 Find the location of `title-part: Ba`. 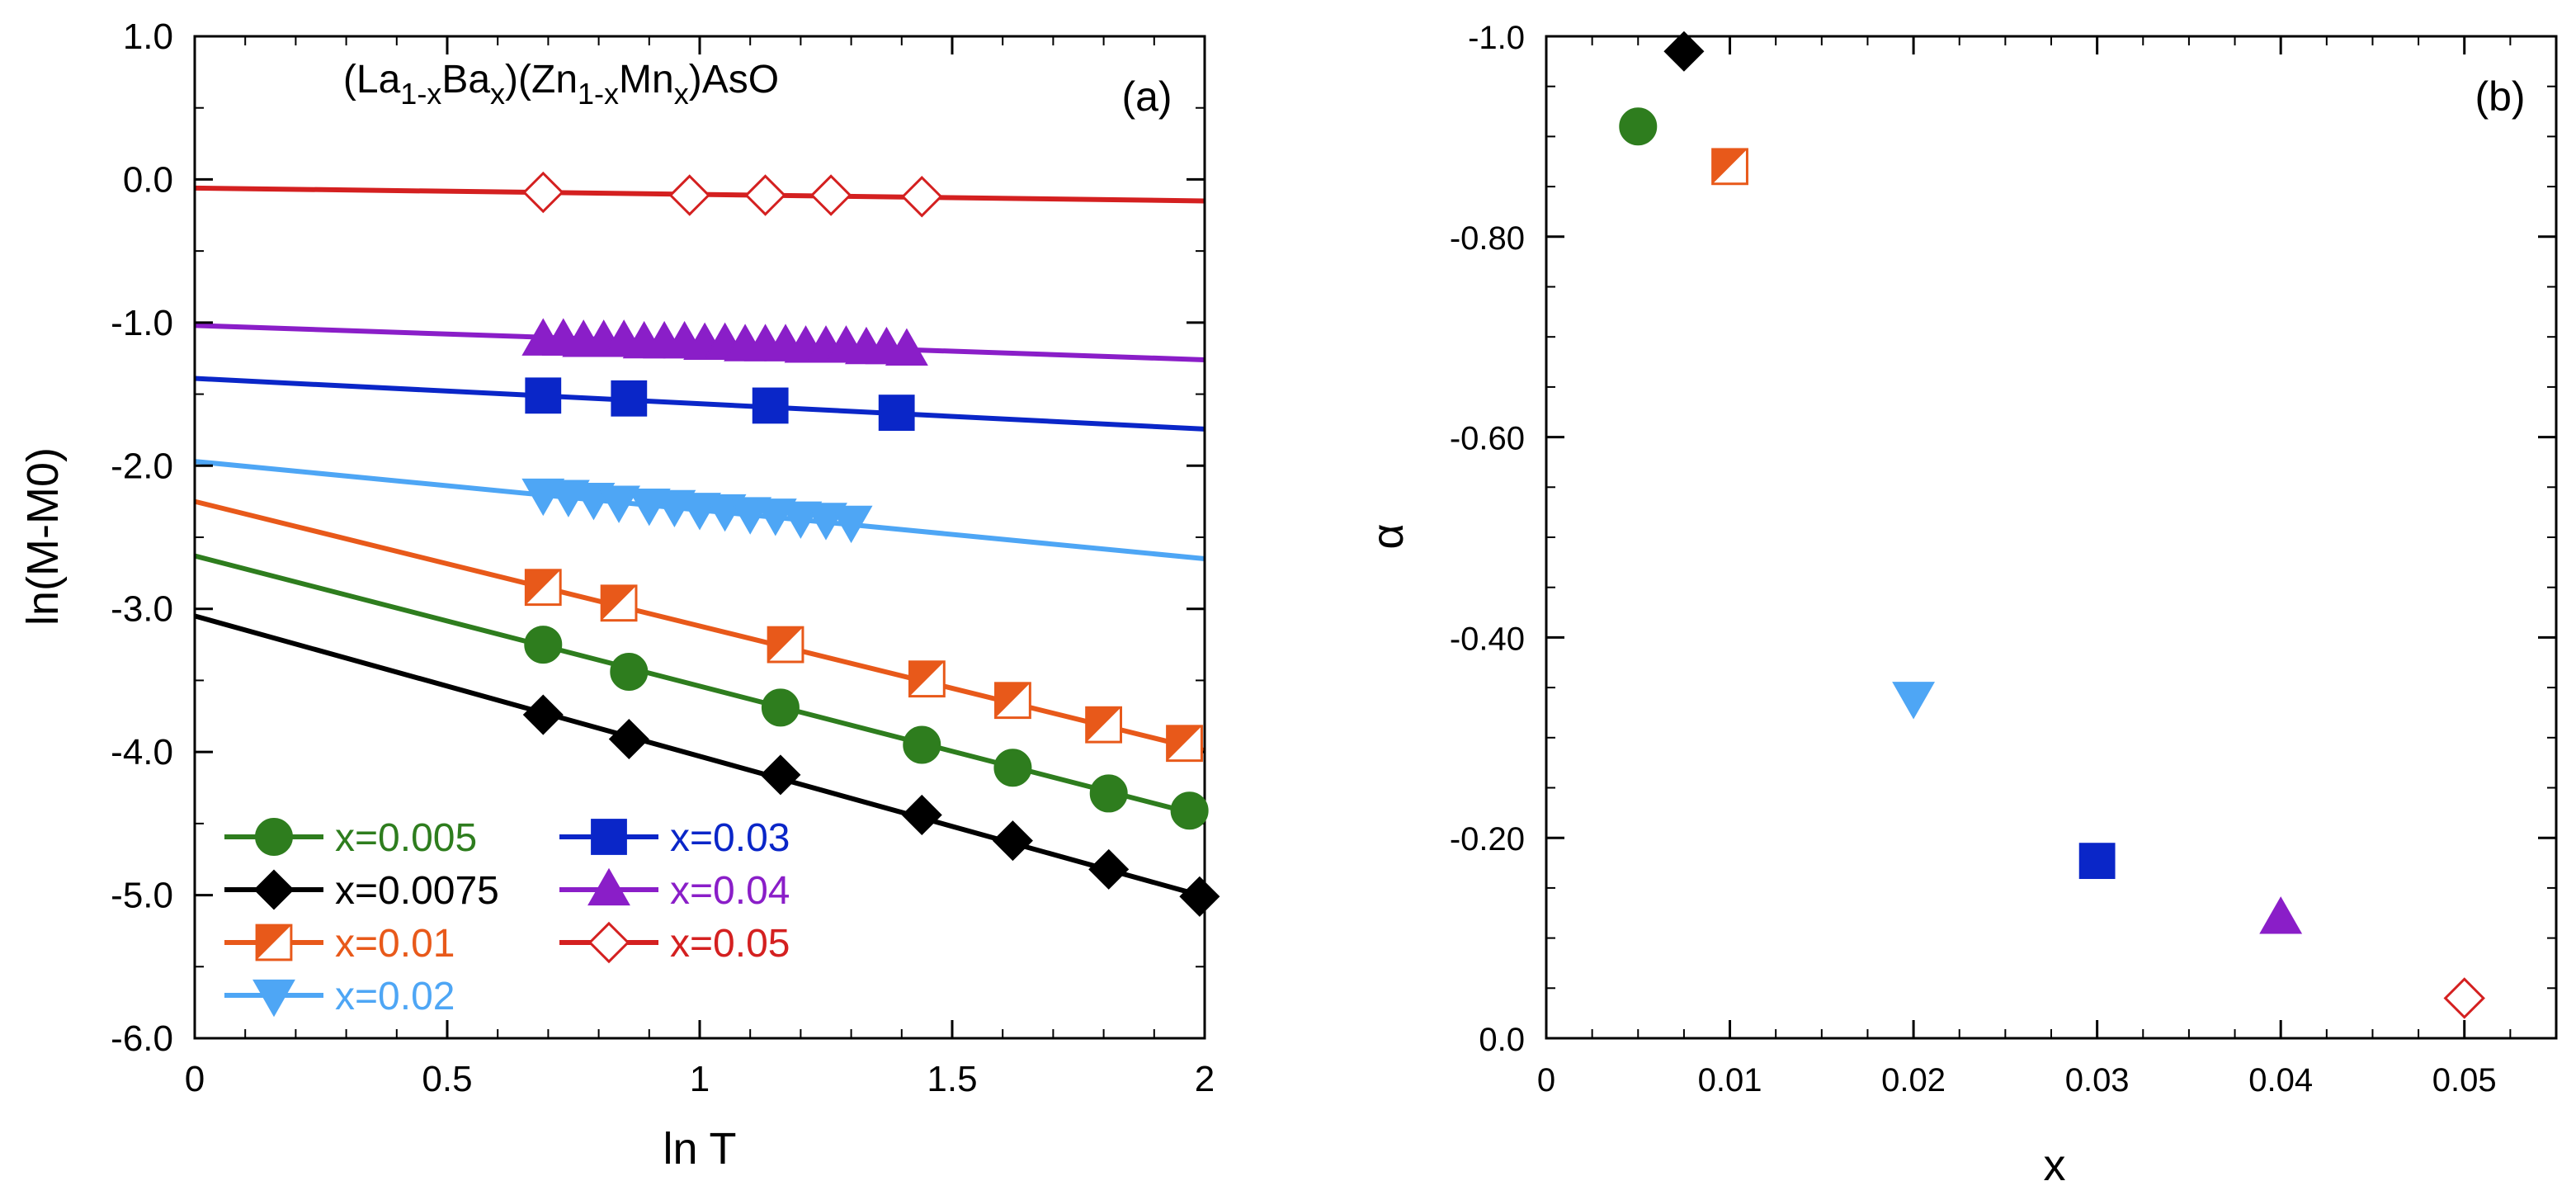

title-part: Ba is located at coordinates (466, 80).